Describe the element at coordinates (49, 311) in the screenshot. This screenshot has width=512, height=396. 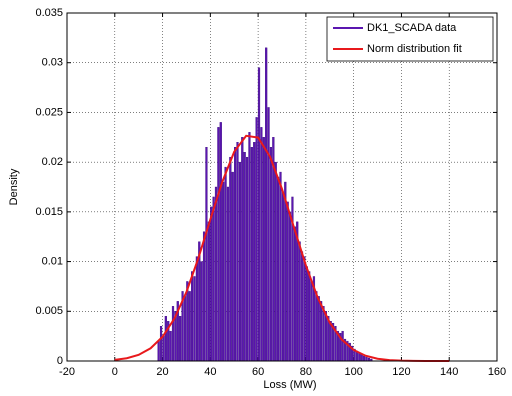
I see `y-tick-label: 0.005` at that location.